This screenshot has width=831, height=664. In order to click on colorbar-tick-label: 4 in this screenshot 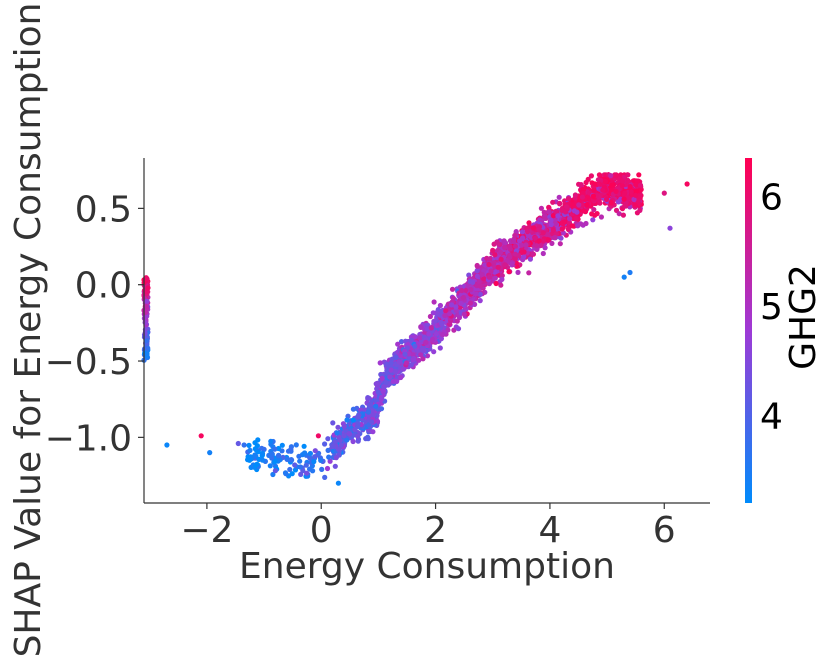, I will do `click(771, 416)`.